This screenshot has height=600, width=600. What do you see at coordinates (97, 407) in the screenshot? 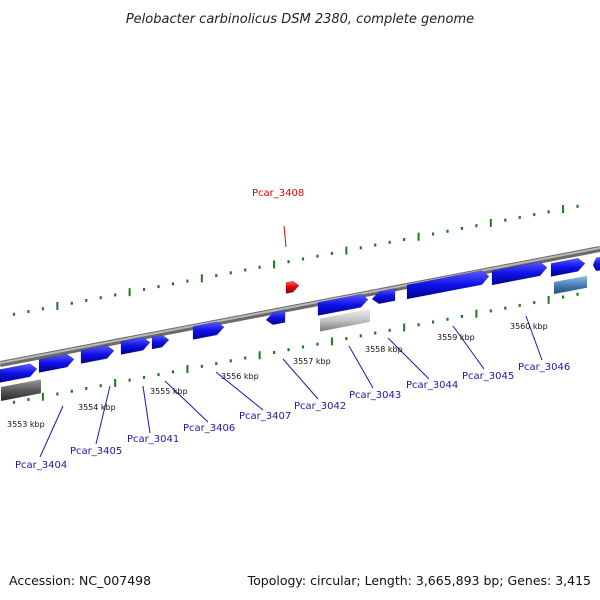
I see `kbp-label-3554: 3554 kbp` at bounding box center [97, 407].